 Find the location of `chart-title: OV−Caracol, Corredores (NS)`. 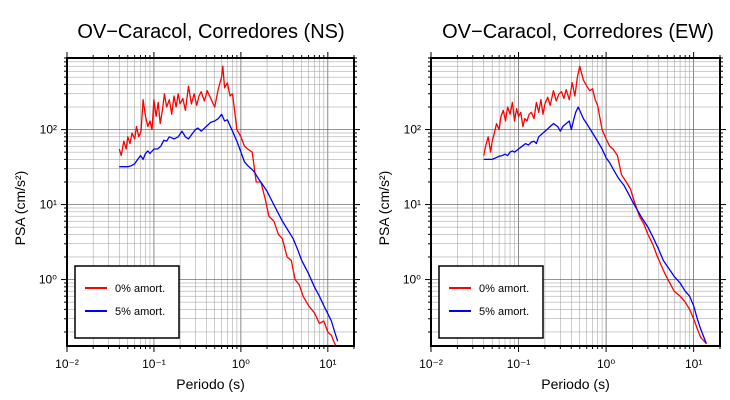

chart-title: OV−Caracol, Corredores (NS) is located at coordinates (210, 32).